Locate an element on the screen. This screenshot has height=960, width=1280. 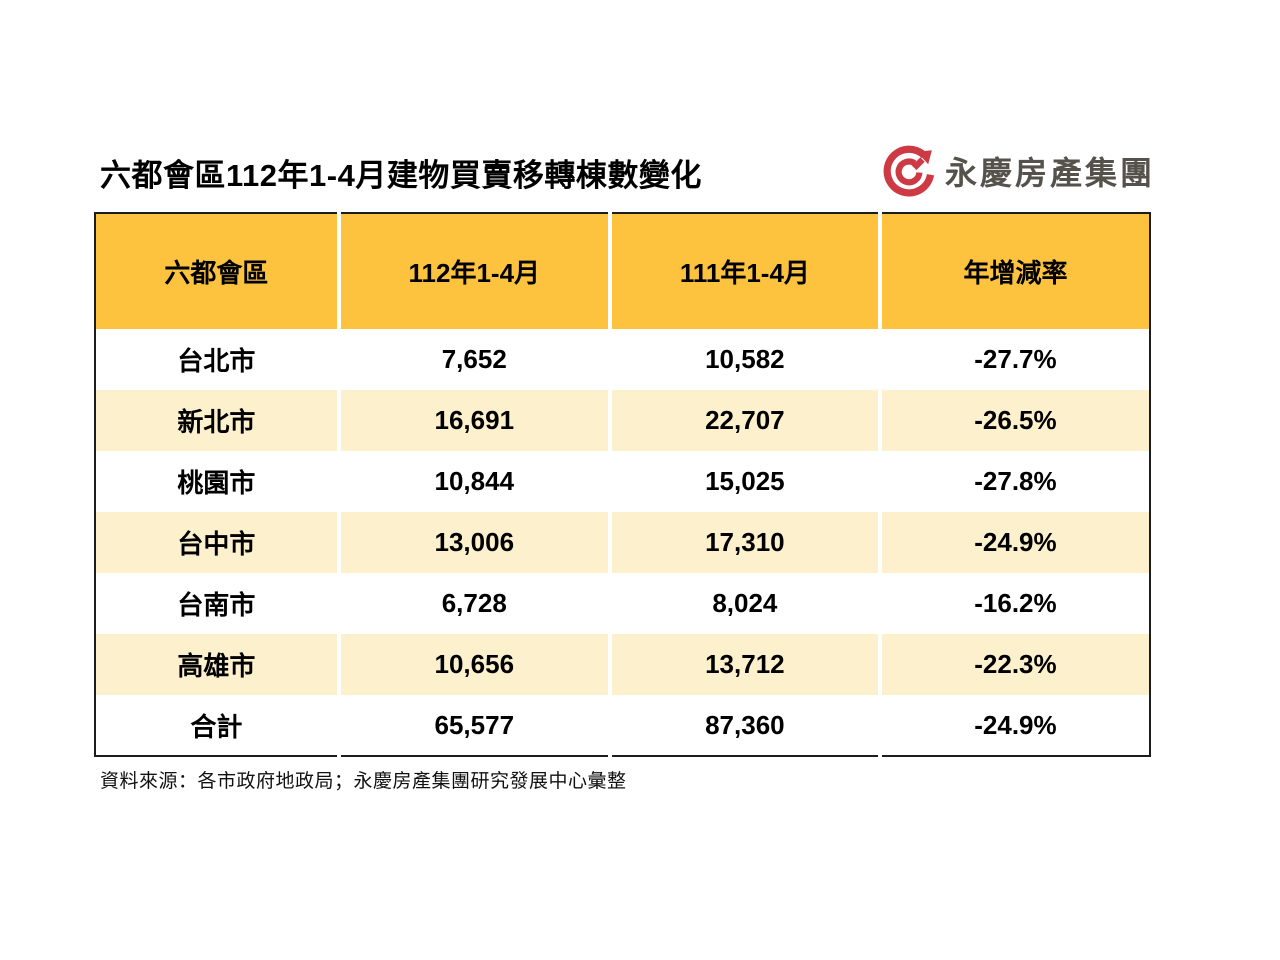
cell-count-112: 7,652 is located at coordinates (473, 359).